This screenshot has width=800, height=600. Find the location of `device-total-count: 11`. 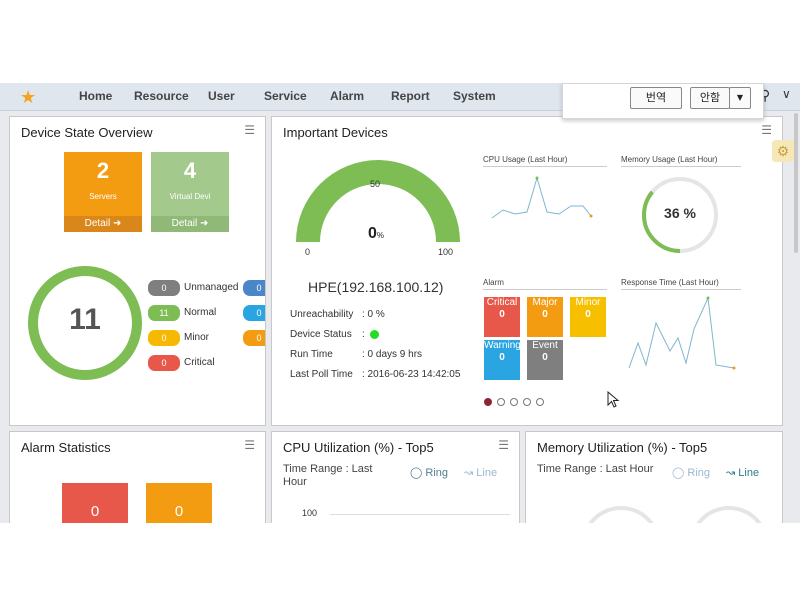

device-total-count: 11 is located at coordinates (85, 319).